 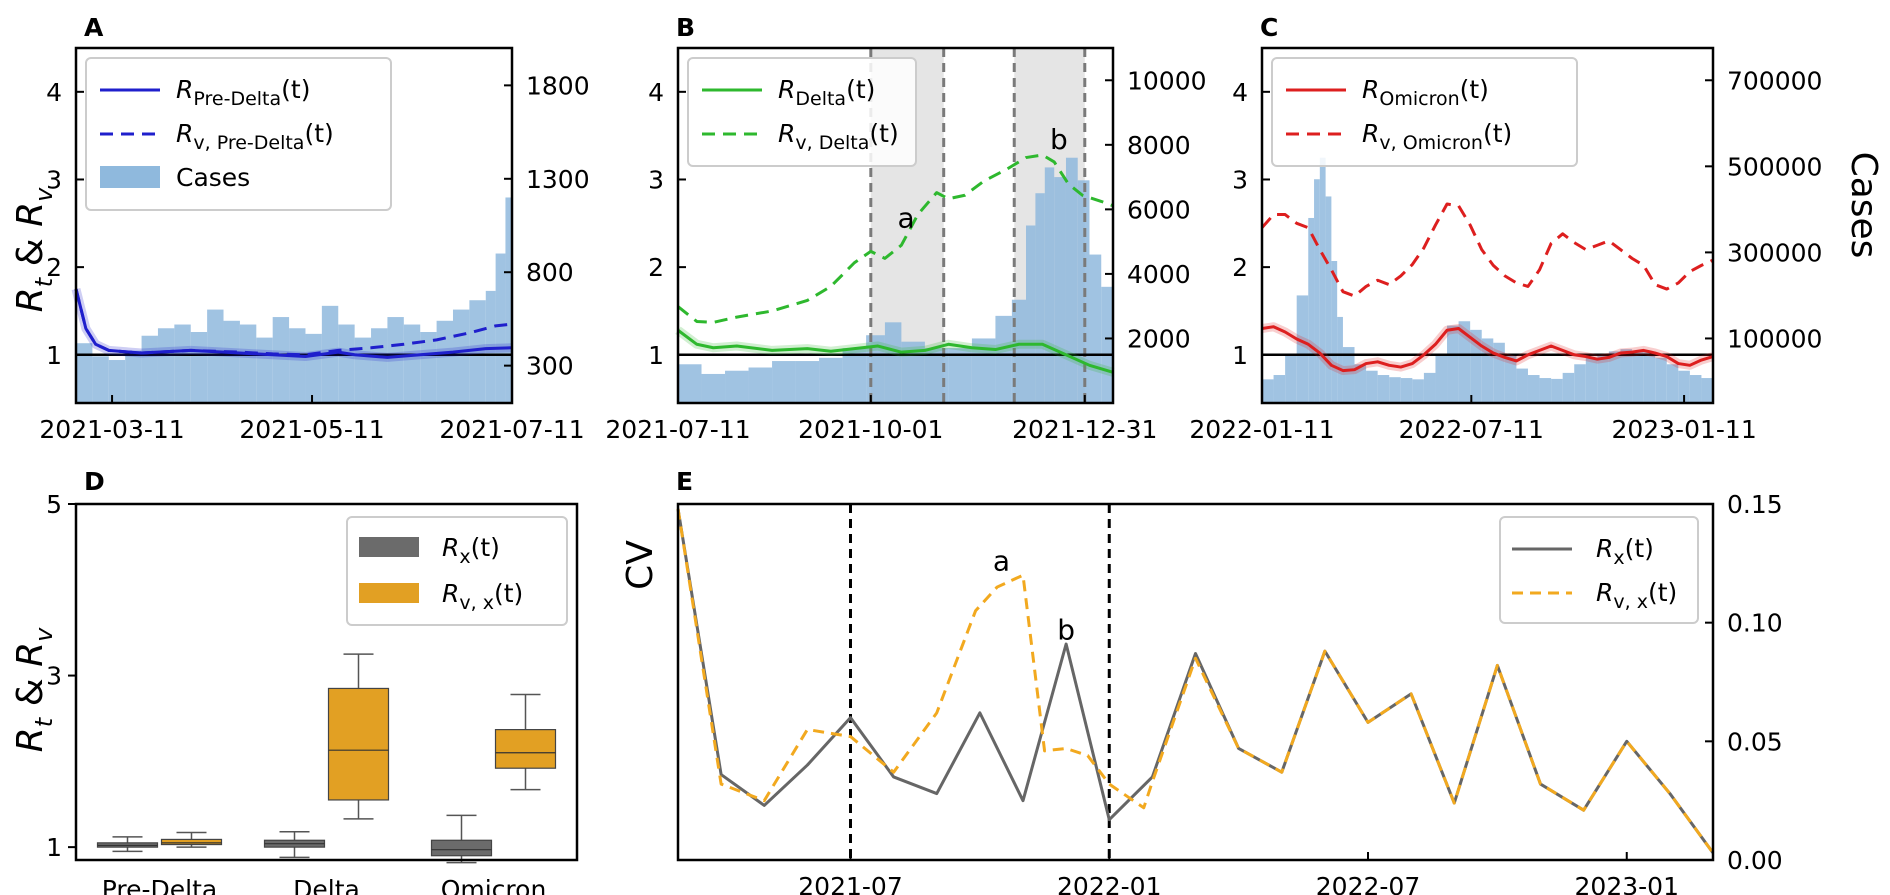 What do you see at coordinates (1636, 595) in the screenshot?
I see `legend-label: Rv, x(t)` at bounding box center [1636, 595].